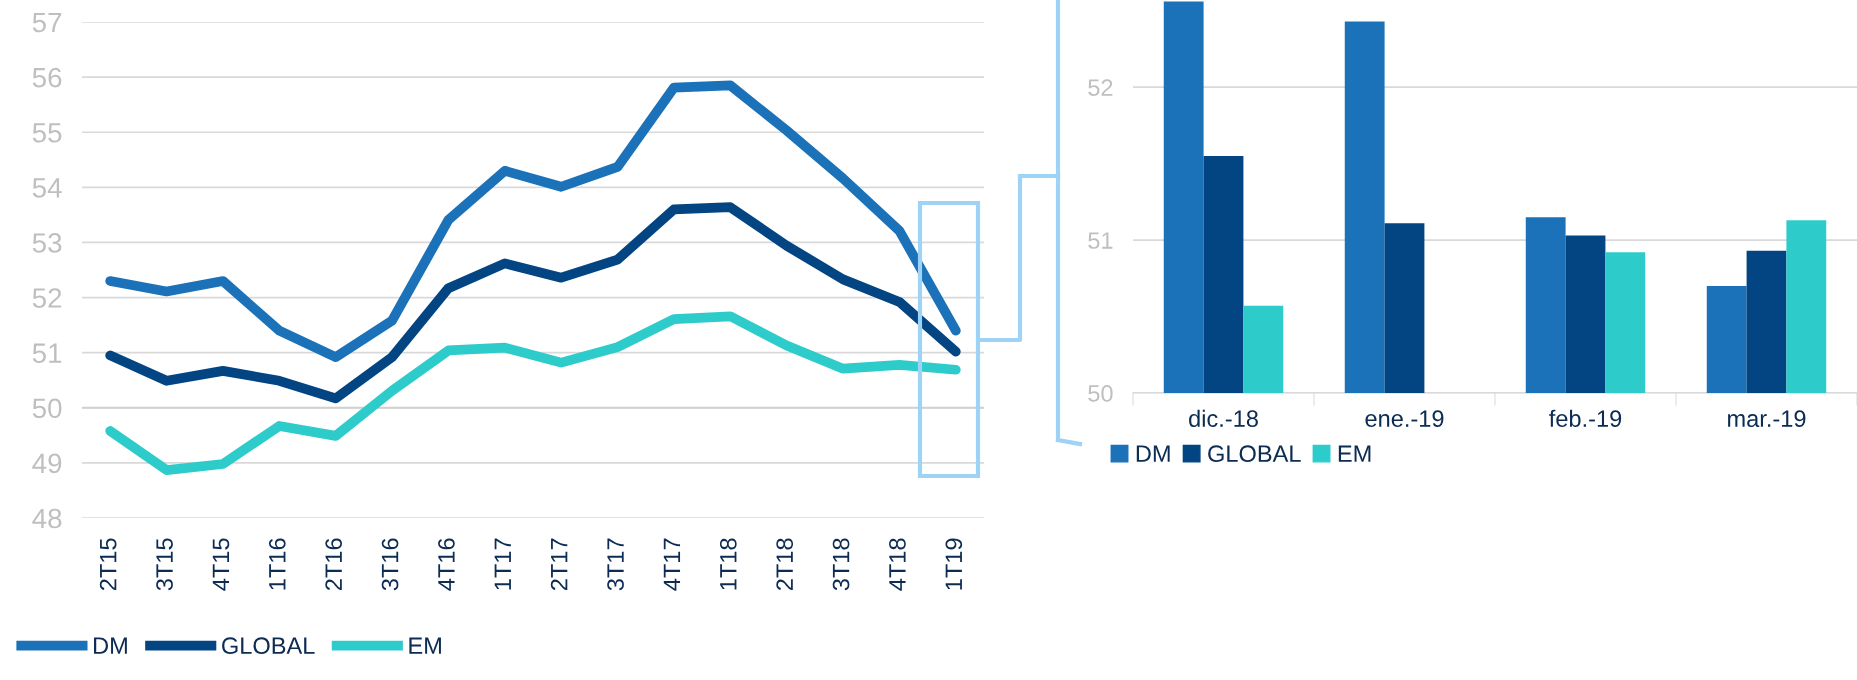 The width and height of the screenshot is (1857, 680). What do you see at coordinates (954, 564) in the screenshot?
I see `x-tick-label: 1T19` at bounding box center [954, 564].